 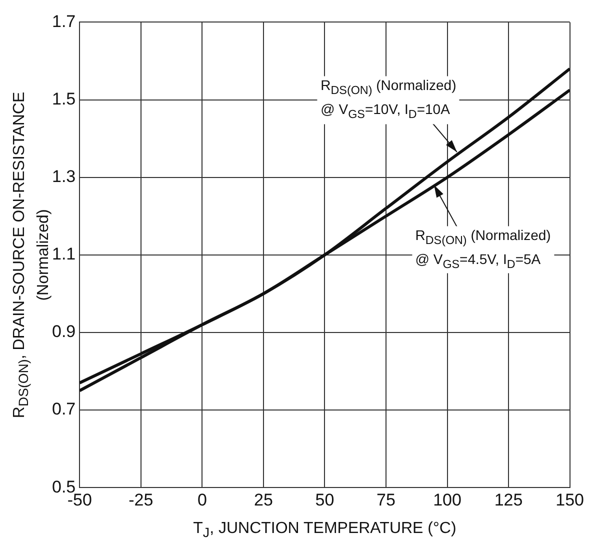 I want to click on x-tick-label: 0, so click(x=202, y=500).